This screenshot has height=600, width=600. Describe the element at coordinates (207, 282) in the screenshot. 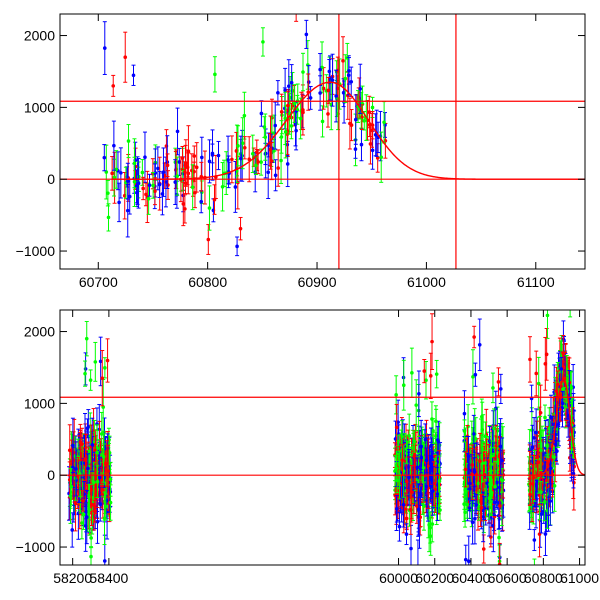

I see `x-tick-label: 60800` at that location.